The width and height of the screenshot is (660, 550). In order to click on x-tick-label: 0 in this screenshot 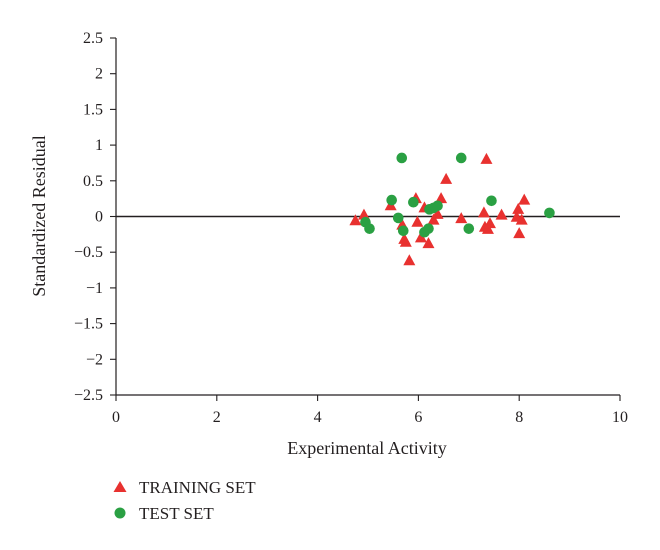, I will do `click(116, 417)`.